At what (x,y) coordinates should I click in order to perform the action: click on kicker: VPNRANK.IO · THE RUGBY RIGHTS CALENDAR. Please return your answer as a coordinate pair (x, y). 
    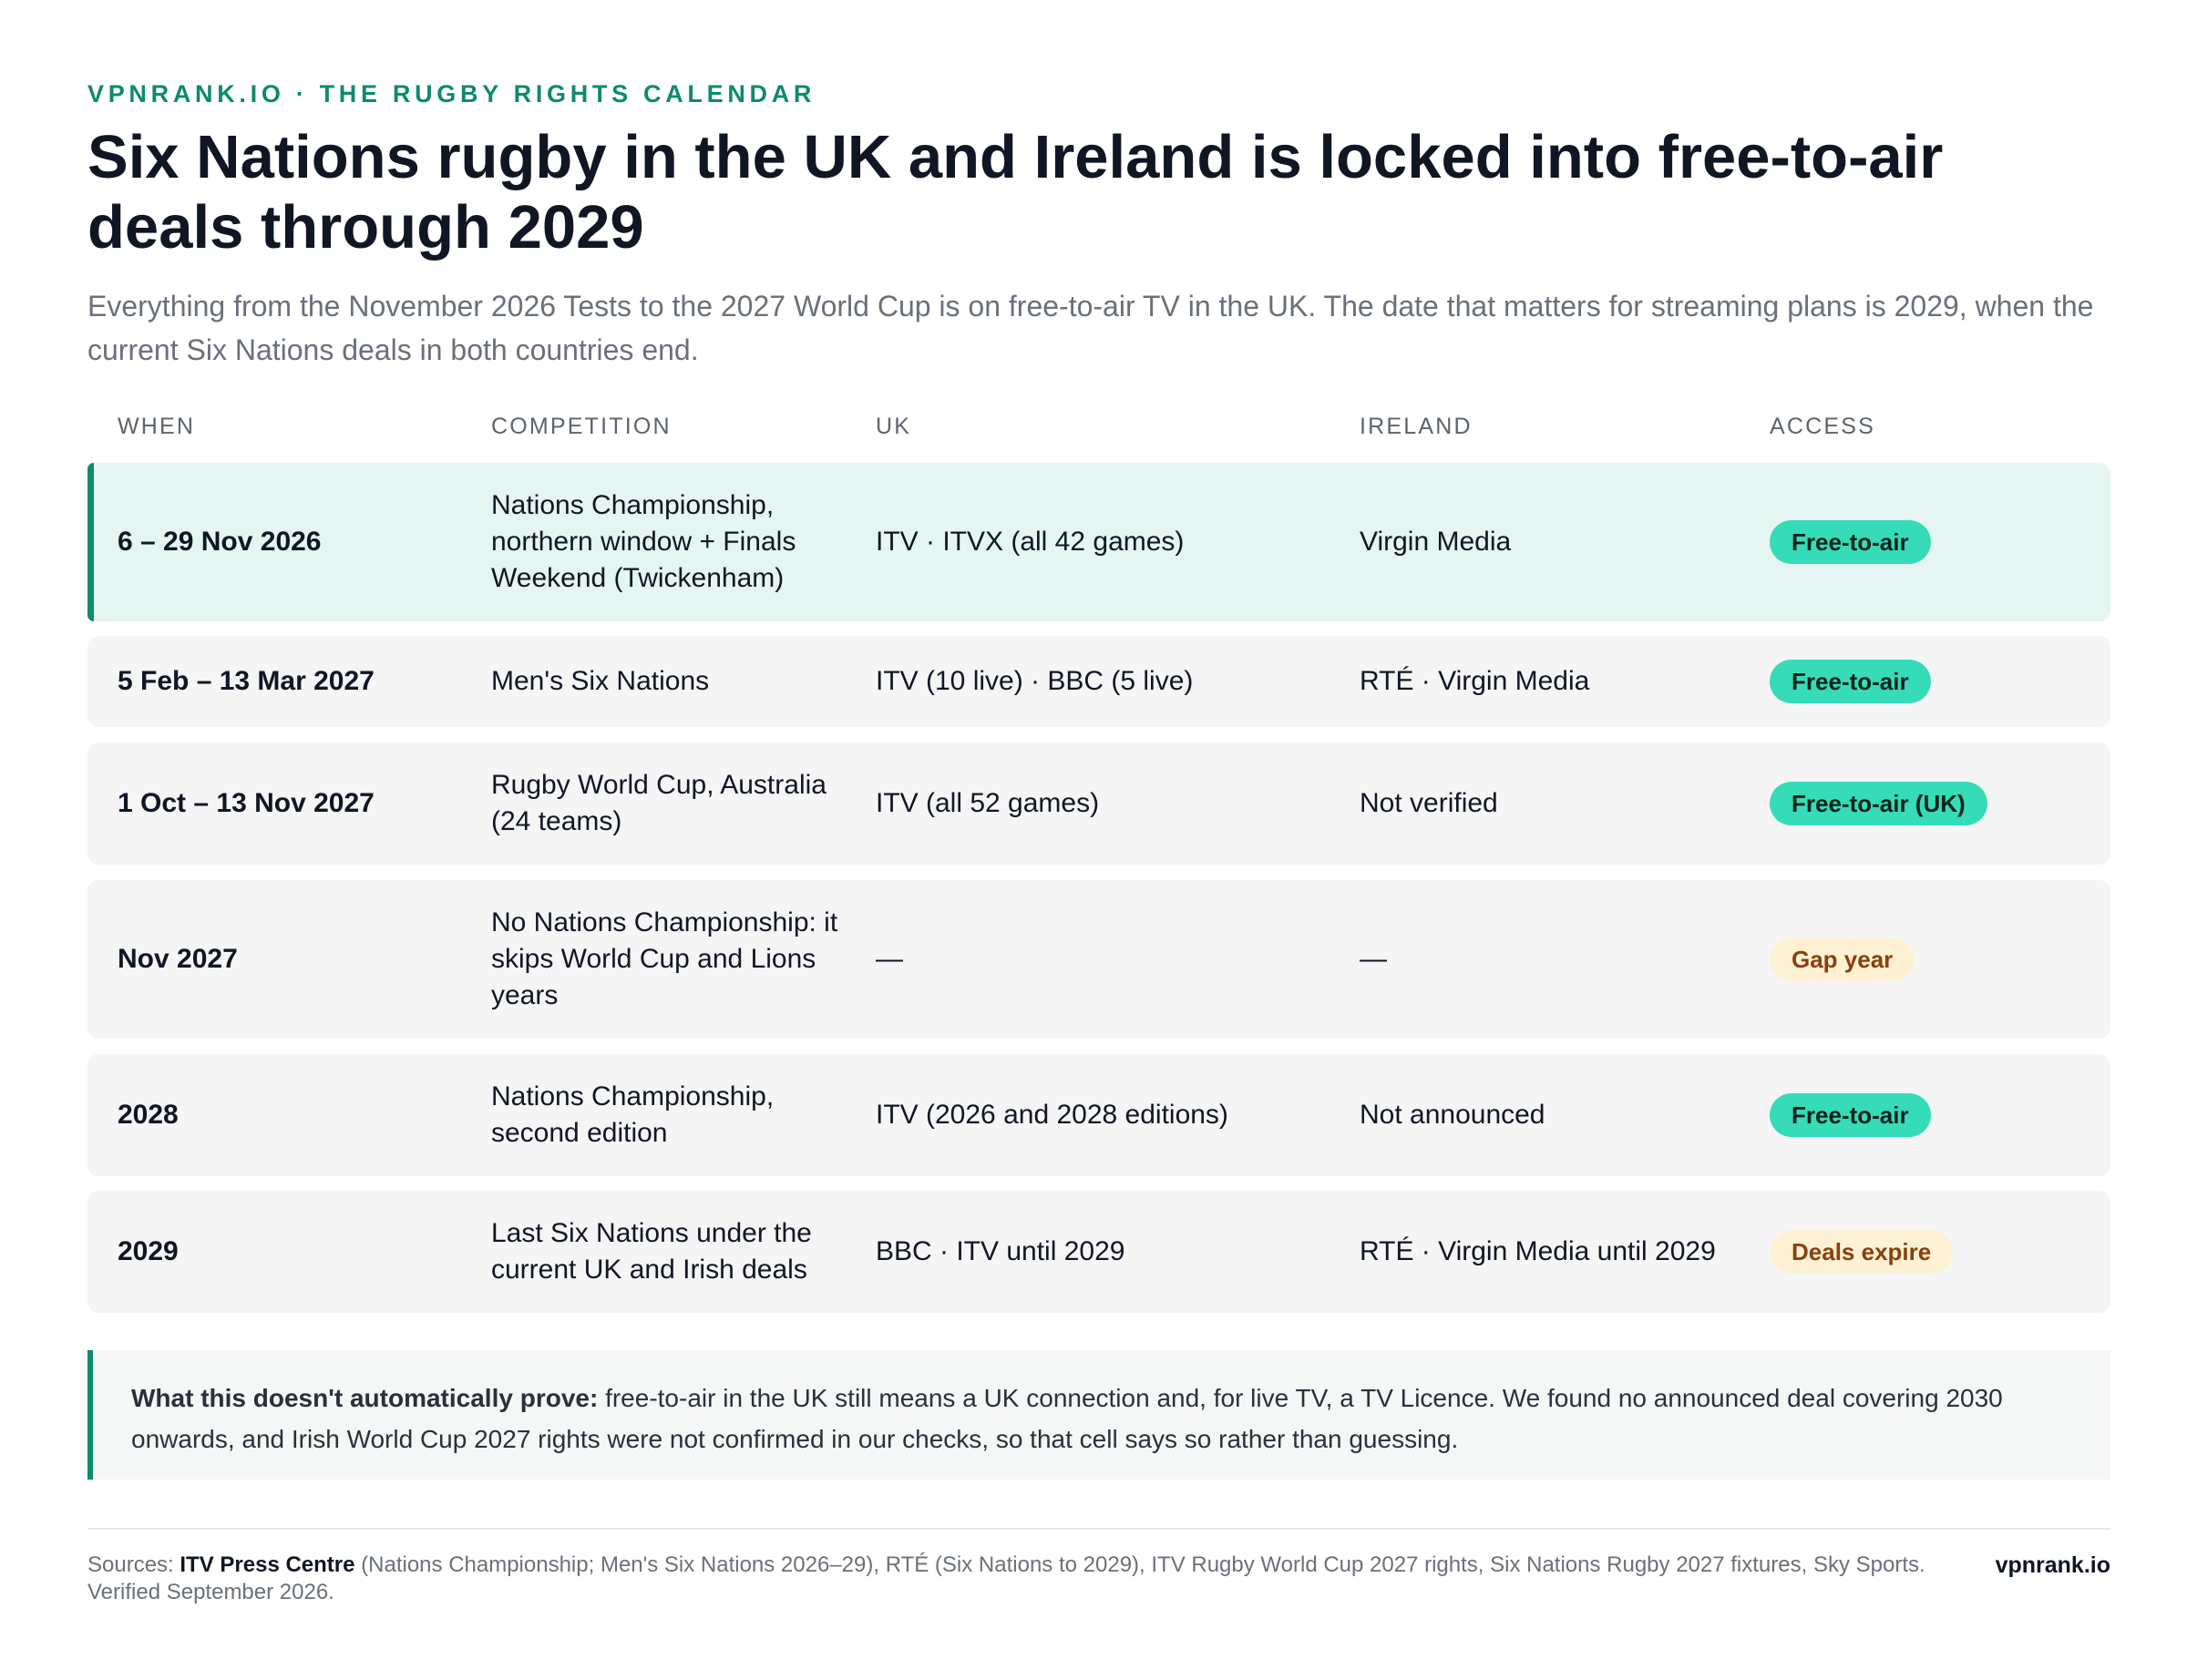
    Looking at the image, I should click on (451, 94).